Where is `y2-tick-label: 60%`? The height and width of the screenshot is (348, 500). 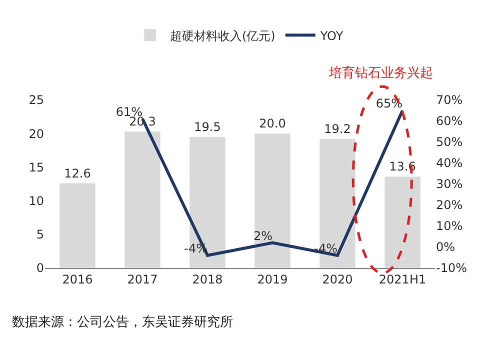 y2-tick-label: 60% is located at coordinates (449, 121).